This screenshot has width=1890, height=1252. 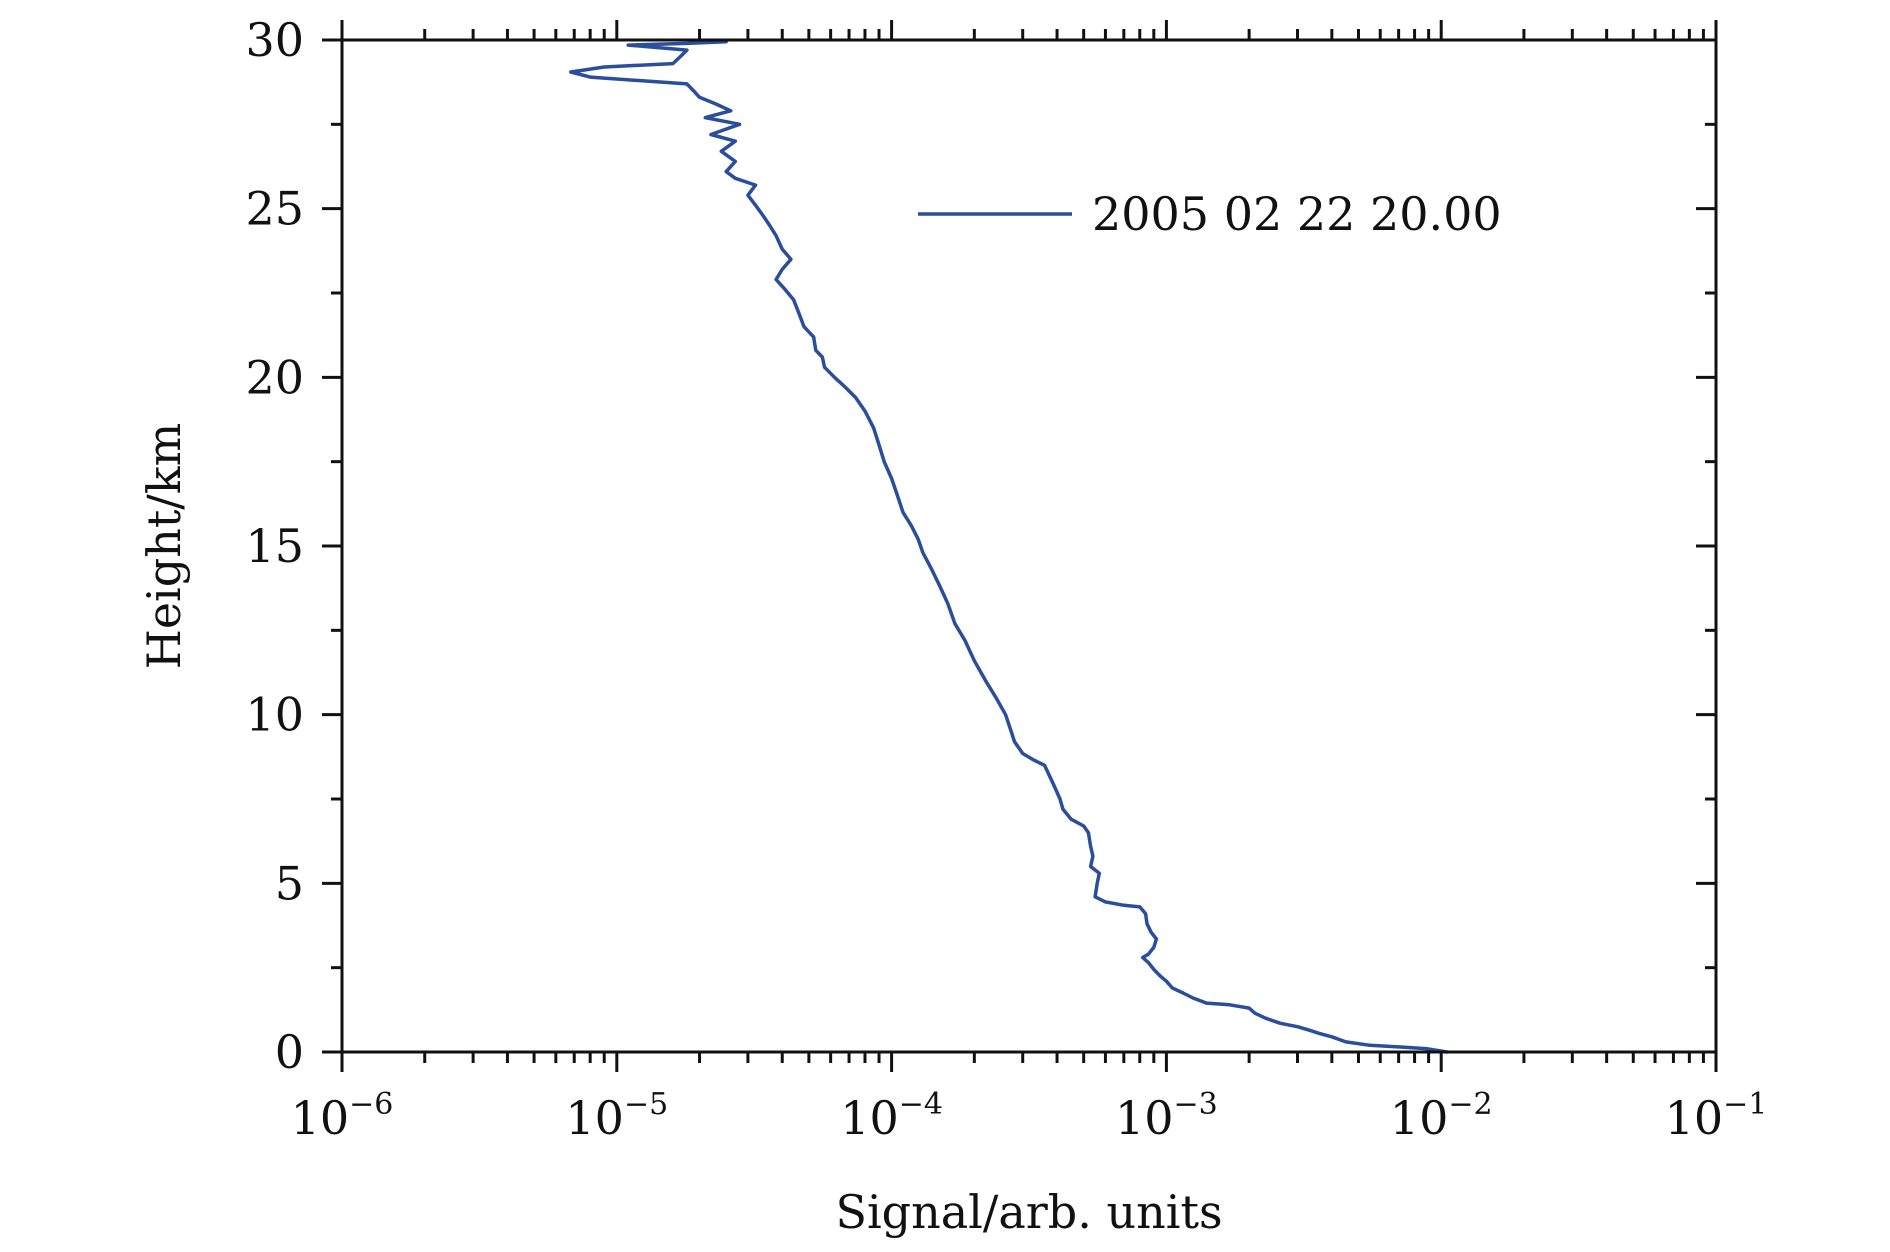 I want to click on x-tick-exponent: −1, so click(x=1745, y=1104).